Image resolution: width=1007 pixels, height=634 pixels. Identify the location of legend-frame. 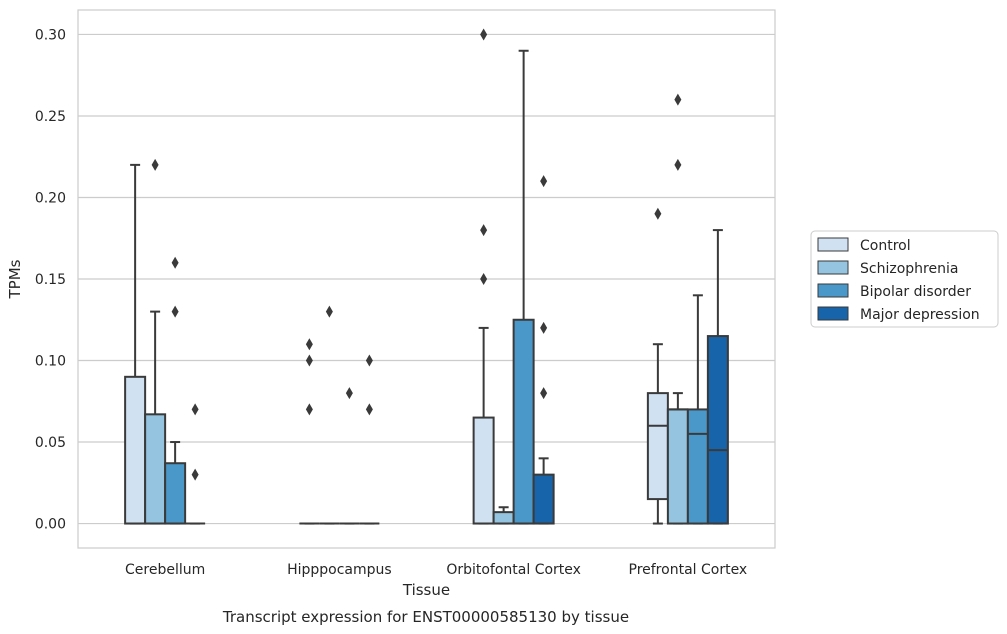
(904, 279).